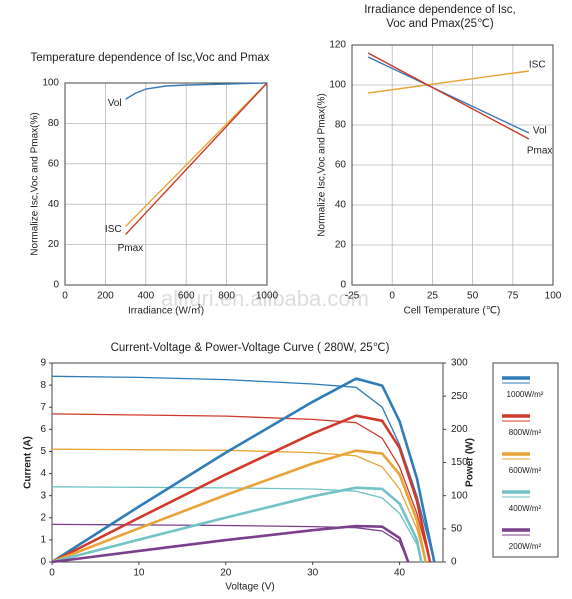  Describe the element at coordinates (525, 508) in the screenshot. I see `legend-label: 400W/m²` at that location.